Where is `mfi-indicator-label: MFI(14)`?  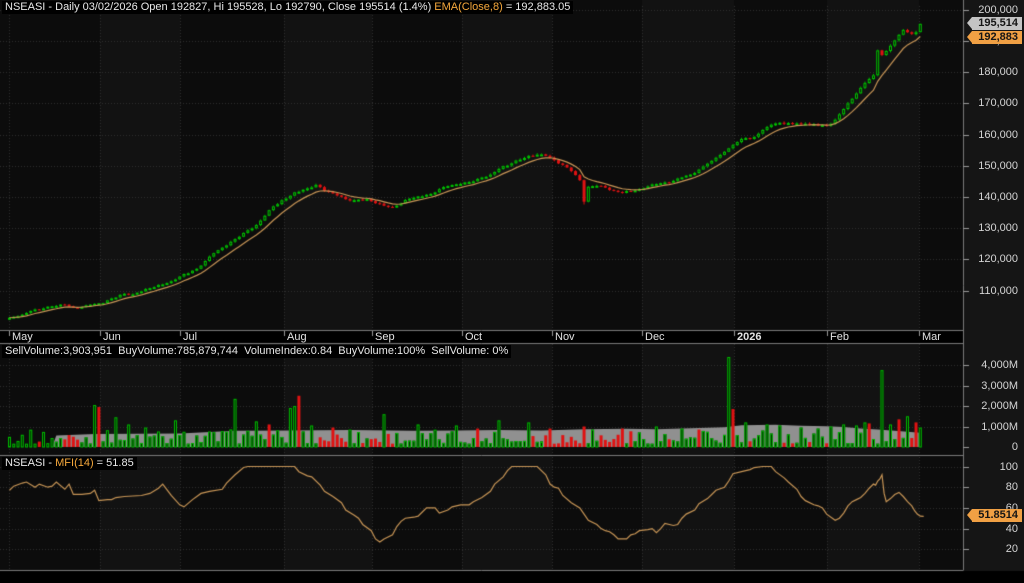 mfi-indicator-label: MFI(14) is located at coordinates (74, 463).